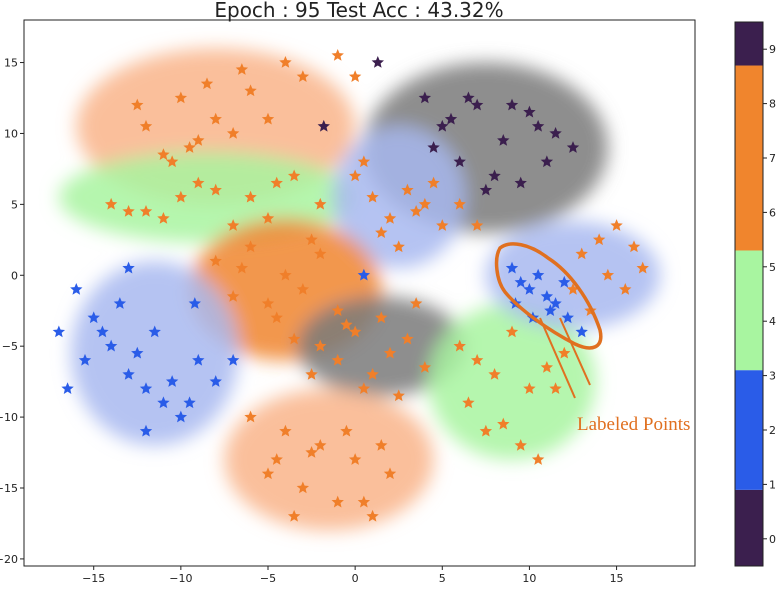  I want to click on annotation-layer: Labeled Points, so click(592, 338).